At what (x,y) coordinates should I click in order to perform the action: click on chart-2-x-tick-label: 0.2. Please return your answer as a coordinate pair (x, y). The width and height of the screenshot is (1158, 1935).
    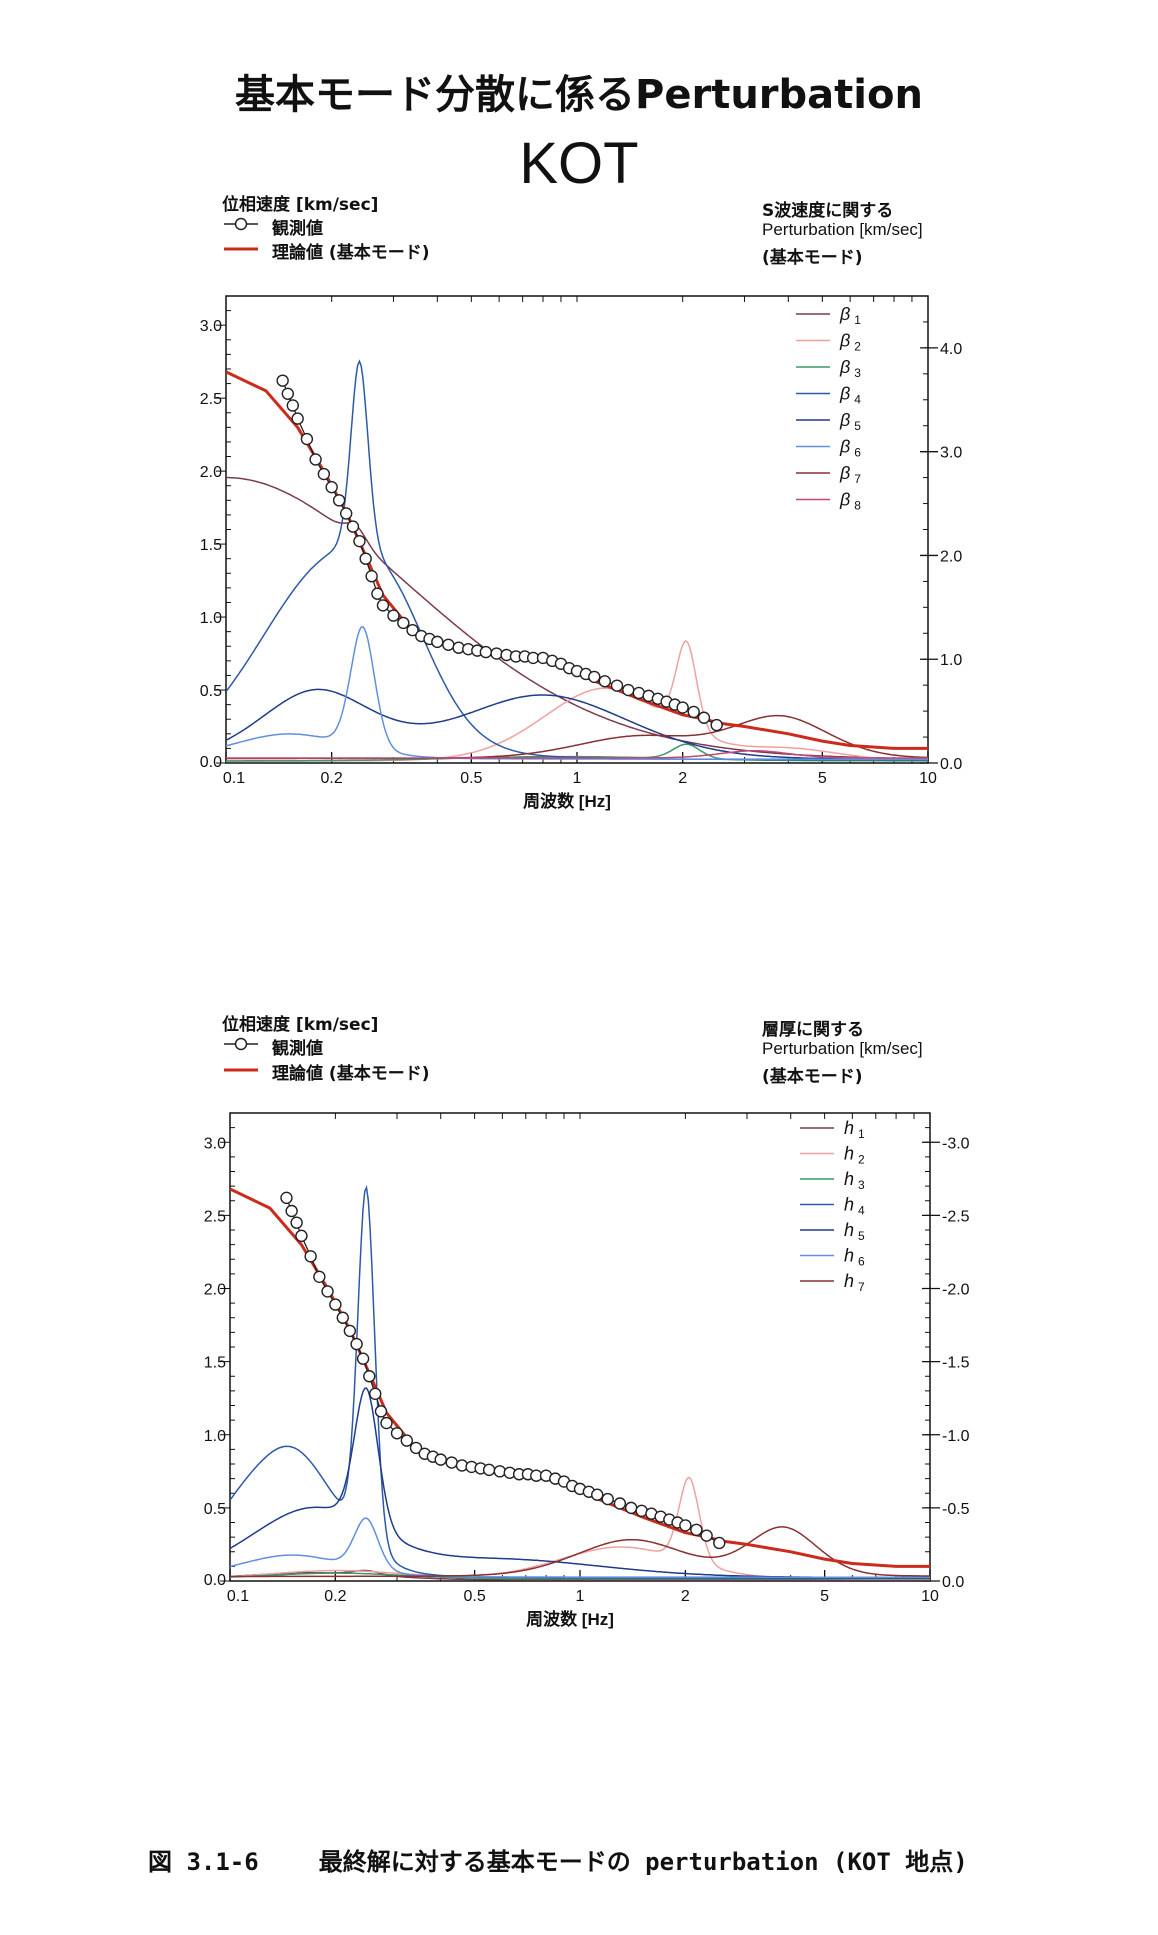
    Looking at the image, I should click on (335, 1596).